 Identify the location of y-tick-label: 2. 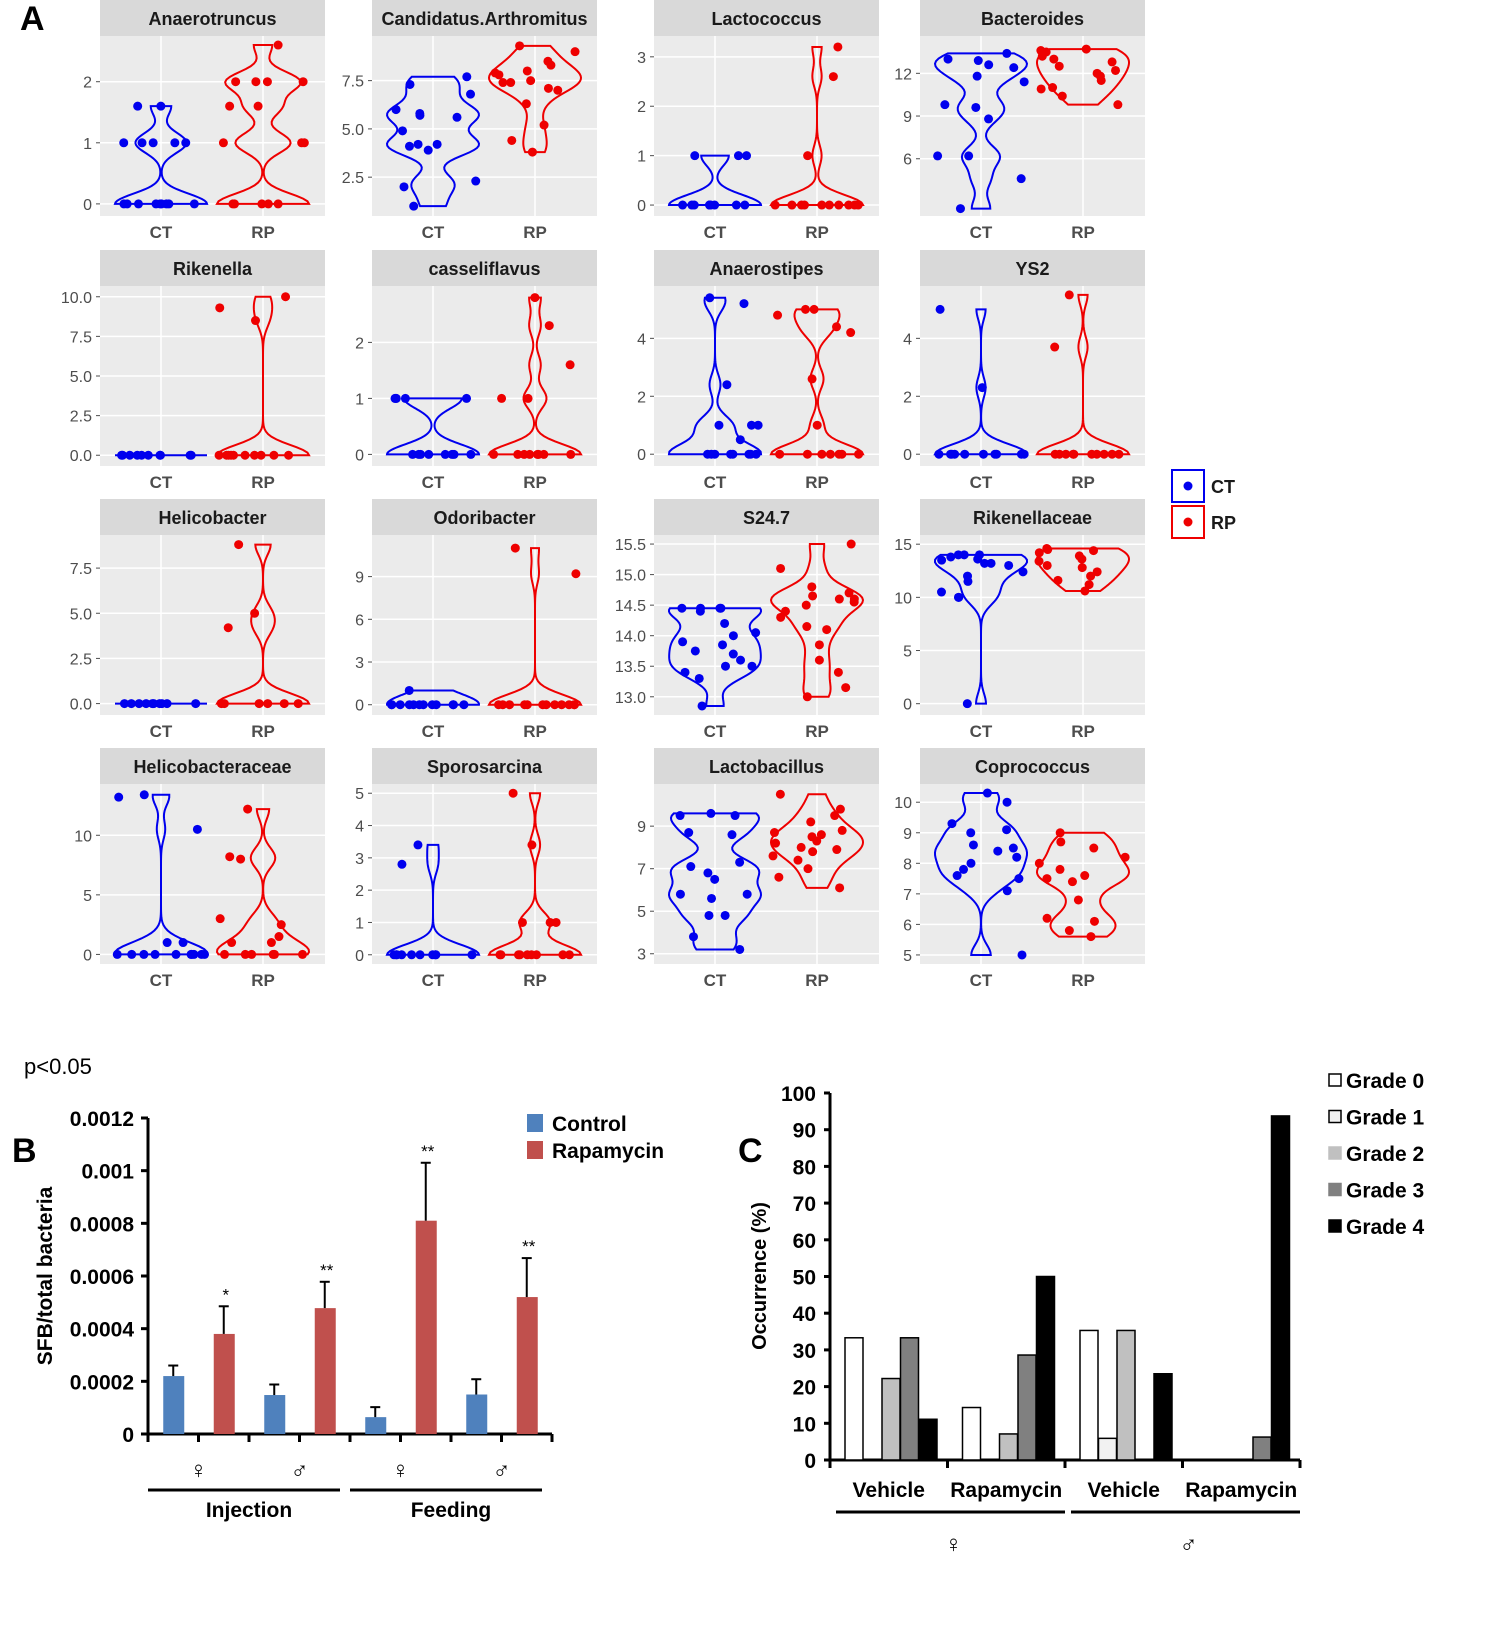
(907, 397).